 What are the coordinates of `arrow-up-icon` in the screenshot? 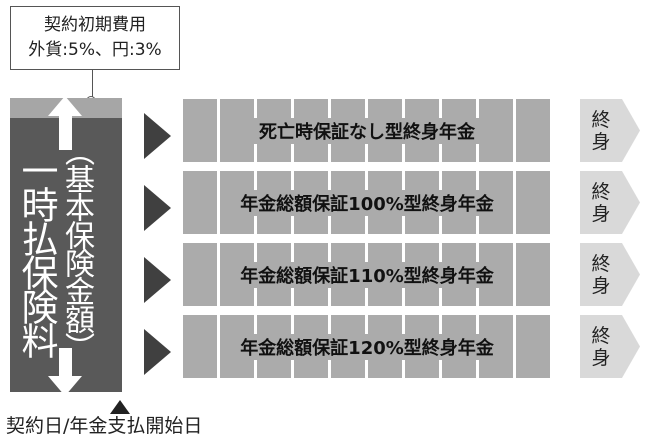 It's located at (65, 106).